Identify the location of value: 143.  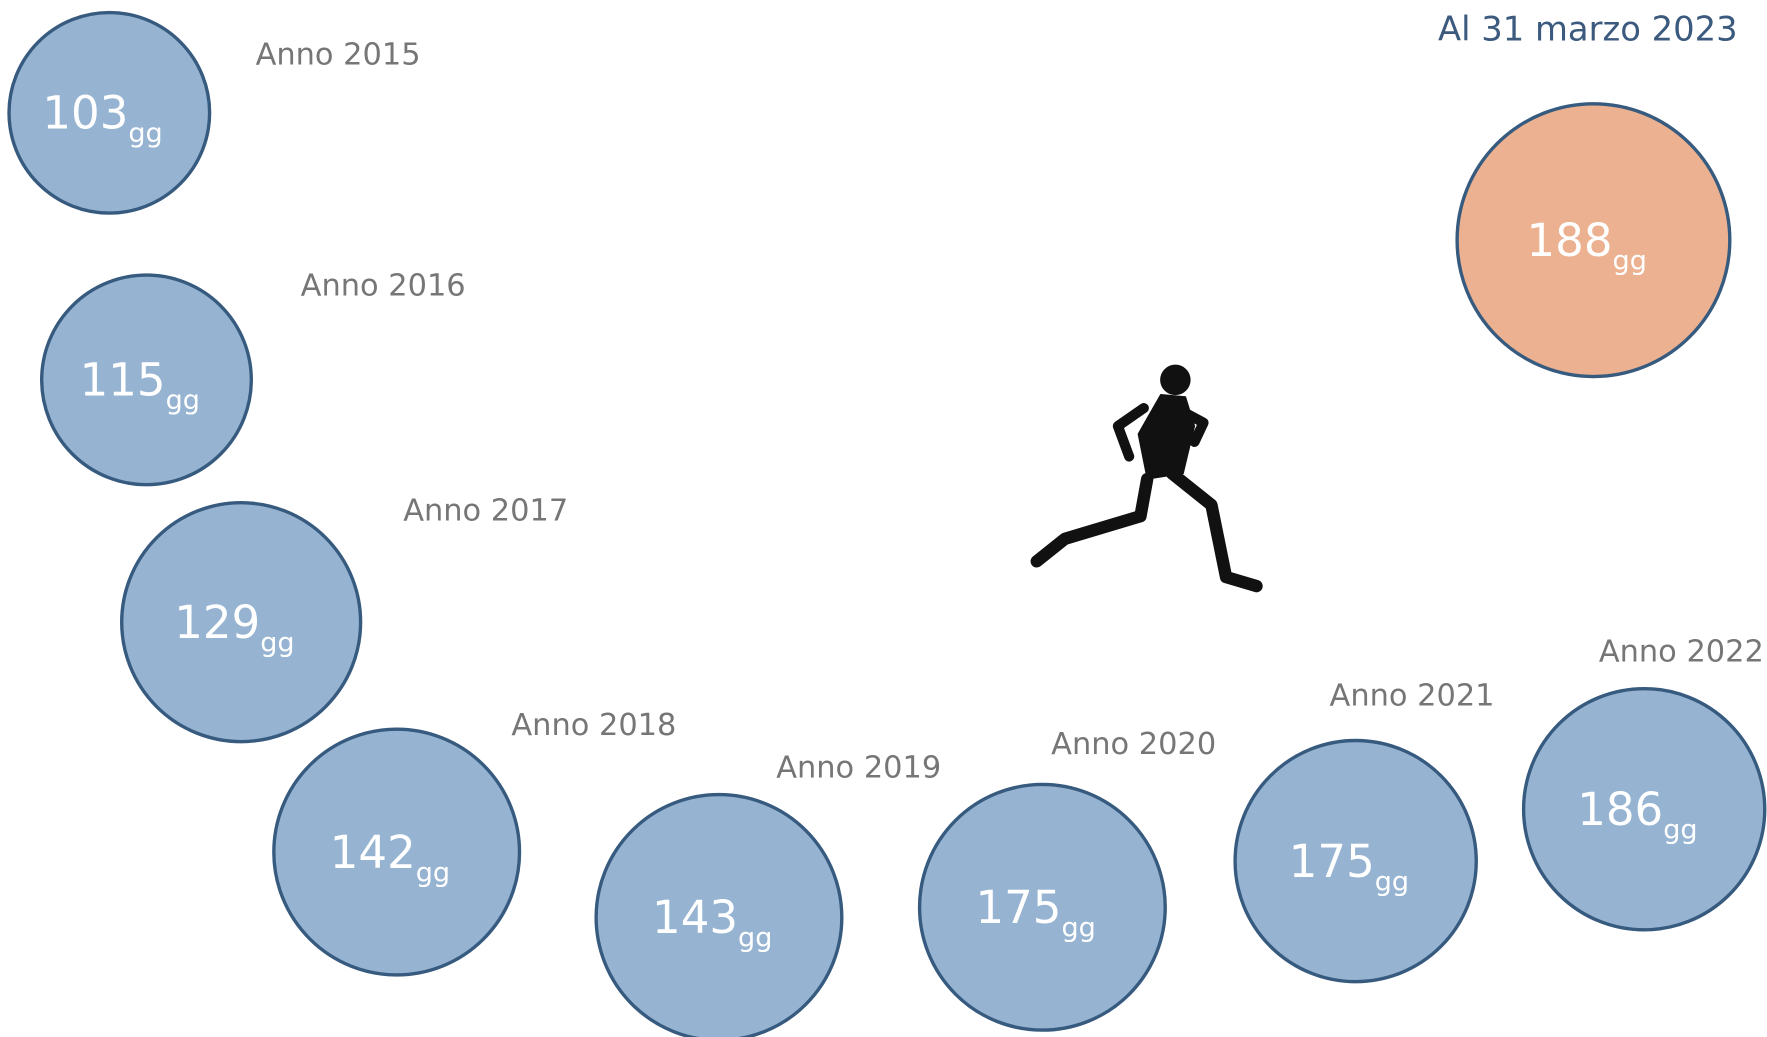
(695, 917).